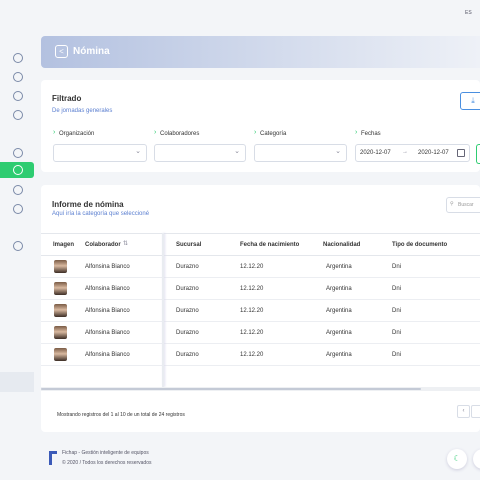 The width and height of the screenshot is (480, 480). I want to click on field-label: Organización, so click(77, 134).